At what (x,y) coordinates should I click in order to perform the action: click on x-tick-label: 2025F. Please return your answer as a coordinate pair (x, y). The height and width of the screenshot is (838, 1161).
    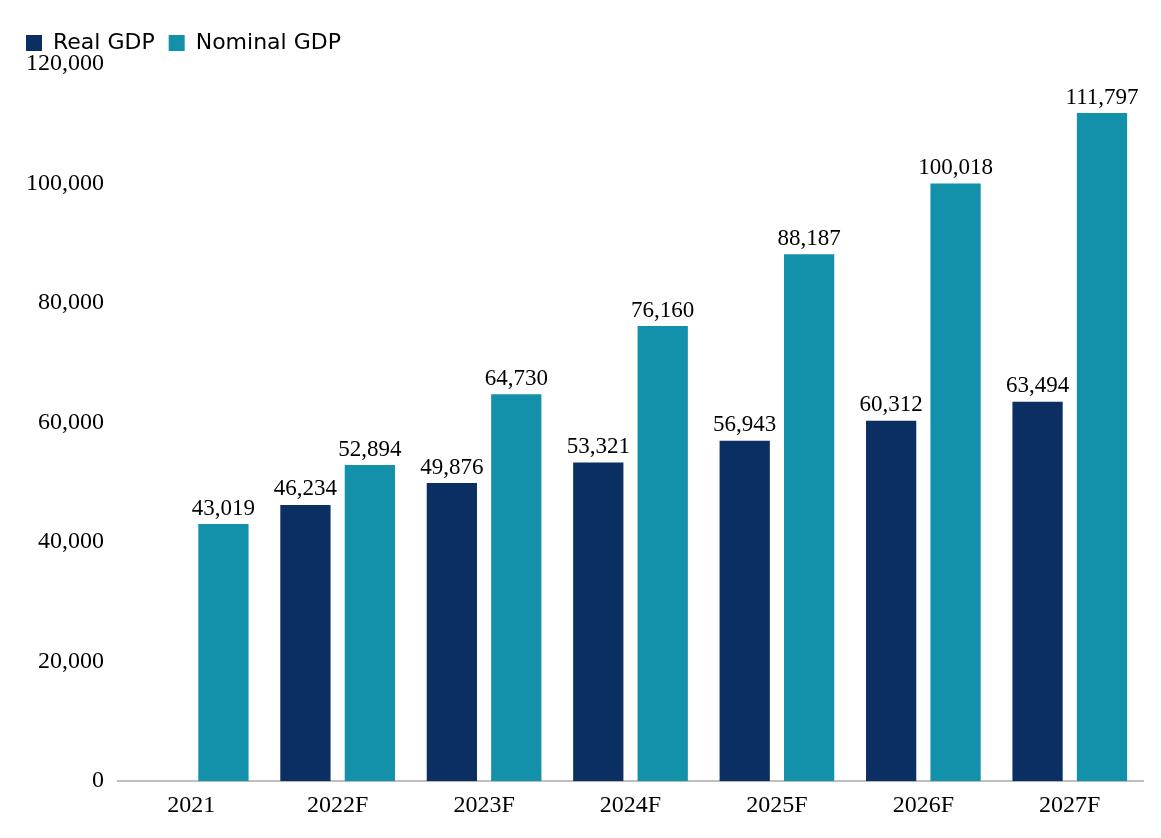
    Looking at the image, I should click on (777, 803).